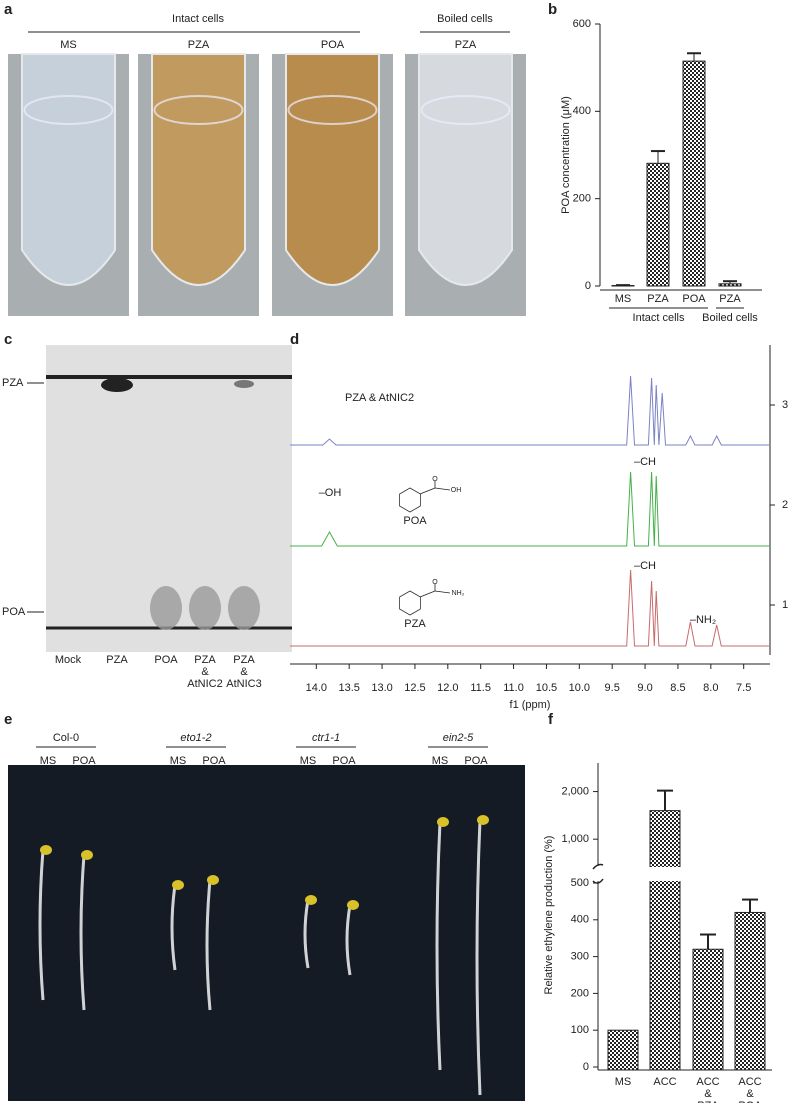  I want to click on x-tick-label: 7.5, so click(743, 688).